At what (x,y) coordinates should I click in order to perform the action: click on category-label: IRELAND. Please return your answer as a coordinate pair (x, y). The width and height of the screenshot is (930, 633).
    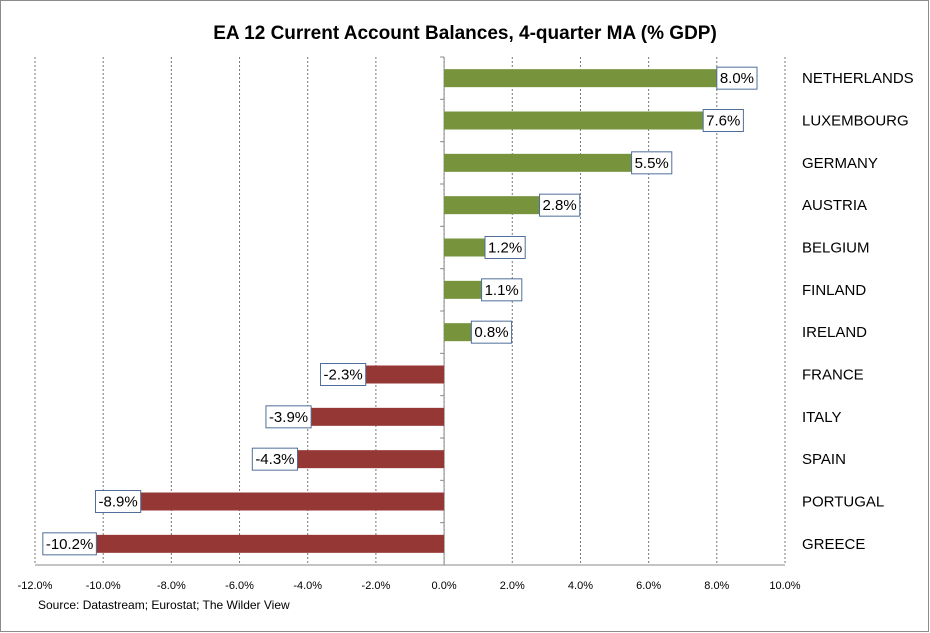
    Looking at the image, I should click on (834, 332).